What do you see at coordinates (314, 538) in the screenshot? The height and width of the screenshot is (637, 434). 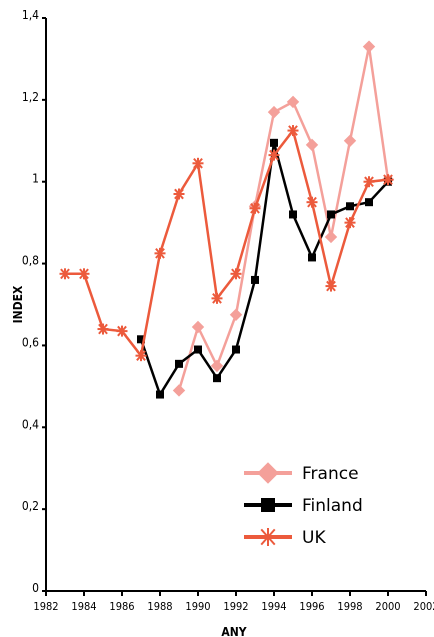 I see `legend-label: UK` at bounding box center [314, 538].